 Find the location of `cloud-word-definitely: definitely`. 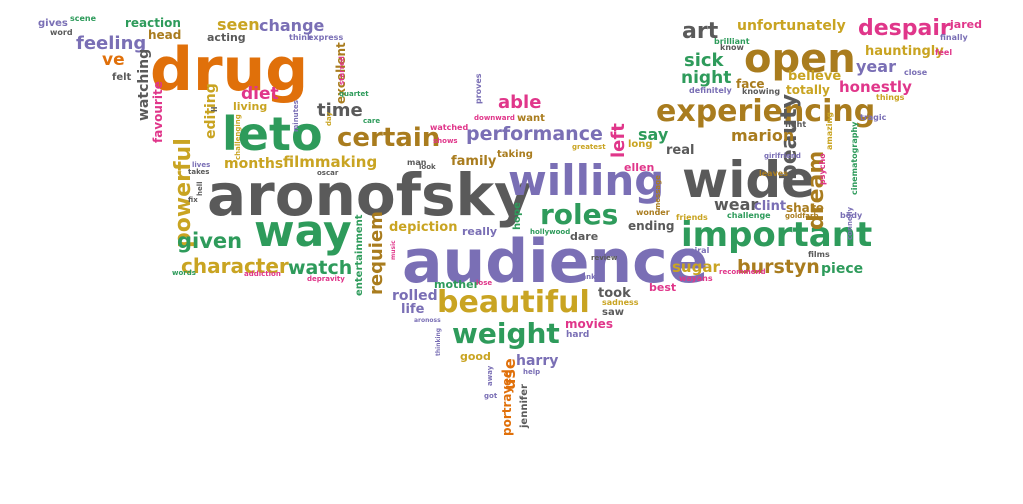

cloud-word-definitely: definitely is located at coordinates (711, 90).